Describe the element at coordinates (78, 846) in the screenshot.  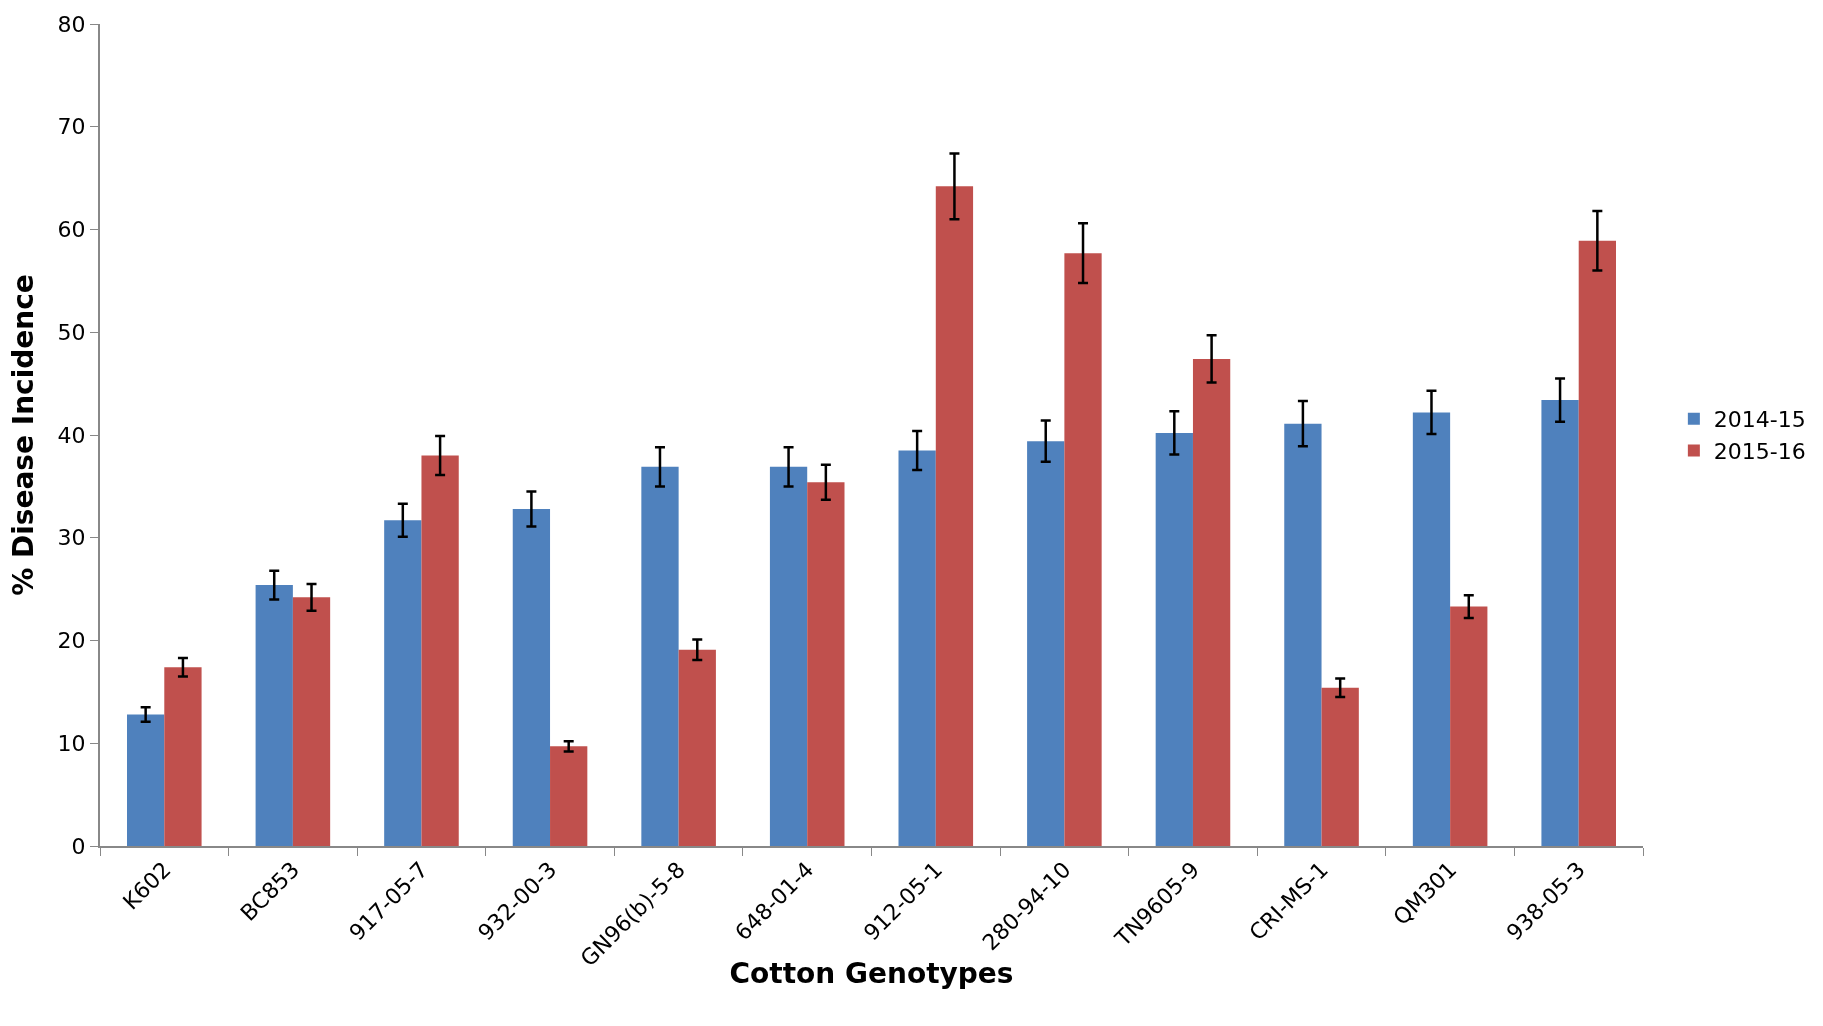
I see `y-tick-label: 0` at that location.